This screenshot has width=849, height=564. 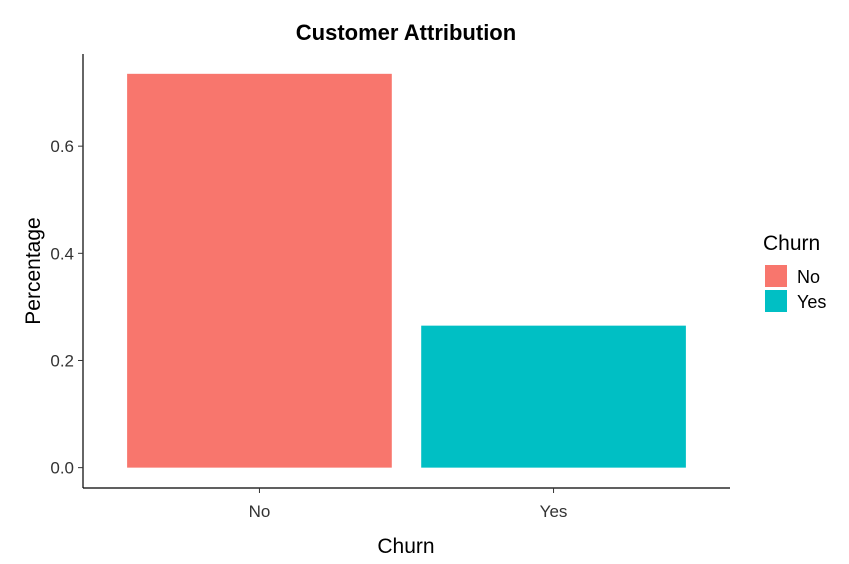 I want to click on x-axis-title: Churn, so click(x=405, y=546).